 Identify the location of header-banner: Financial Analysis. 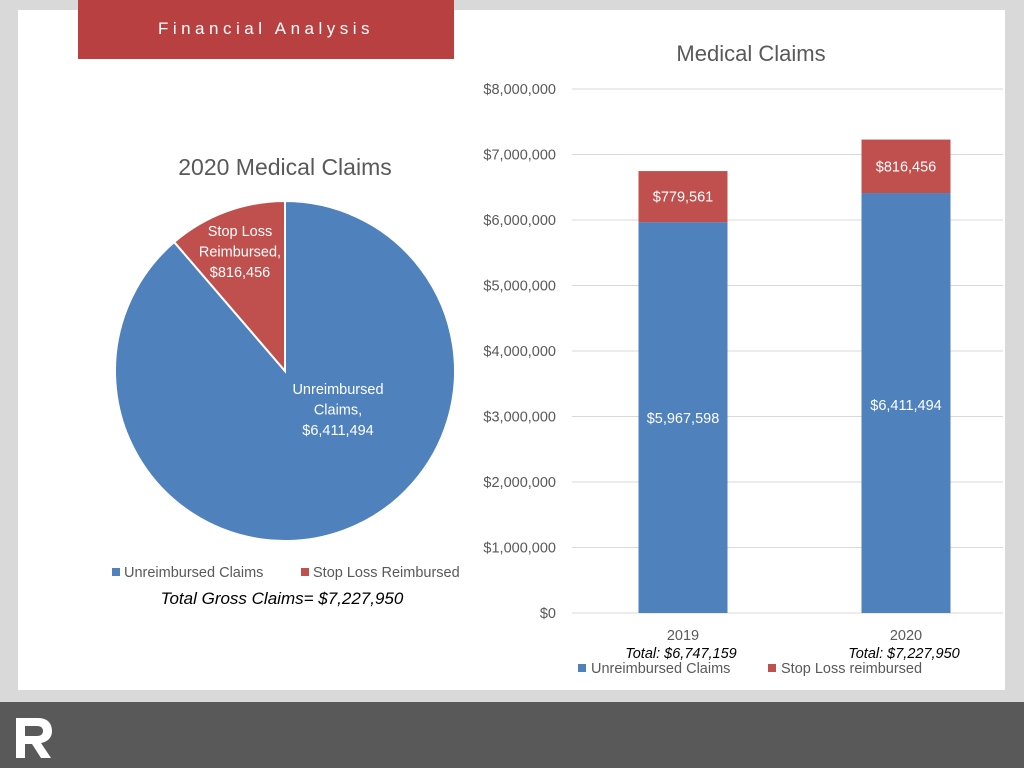
(266, 29).